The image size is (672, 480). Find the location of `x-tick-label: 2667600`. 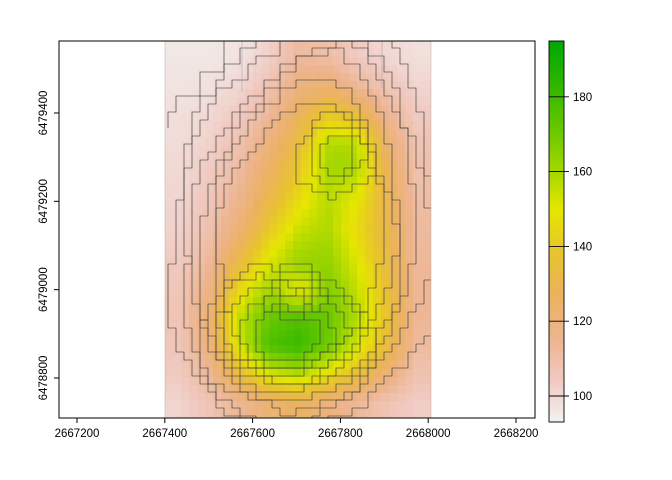

x-tick-label: 2667600 is located at coordinates (252, 434).